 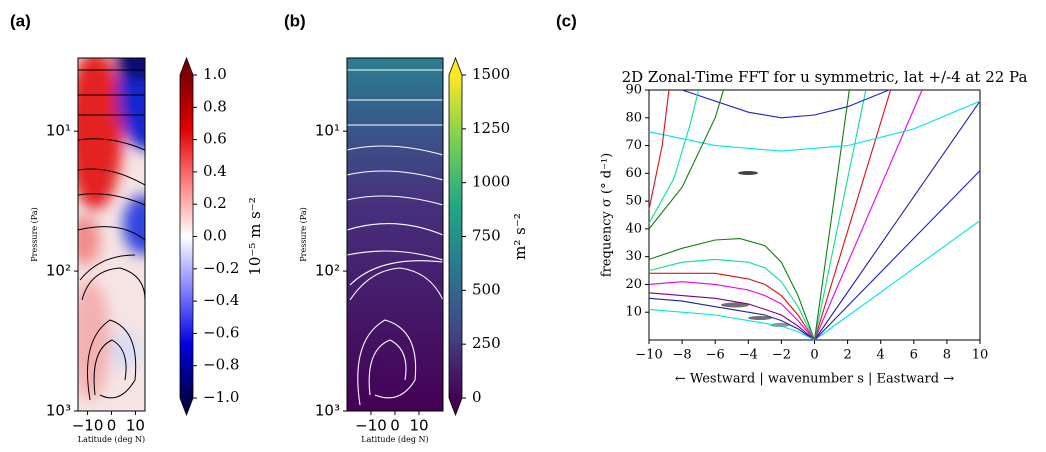 I want to click on colorbar-tick-label: 0.4, so click(x=215, y=171).